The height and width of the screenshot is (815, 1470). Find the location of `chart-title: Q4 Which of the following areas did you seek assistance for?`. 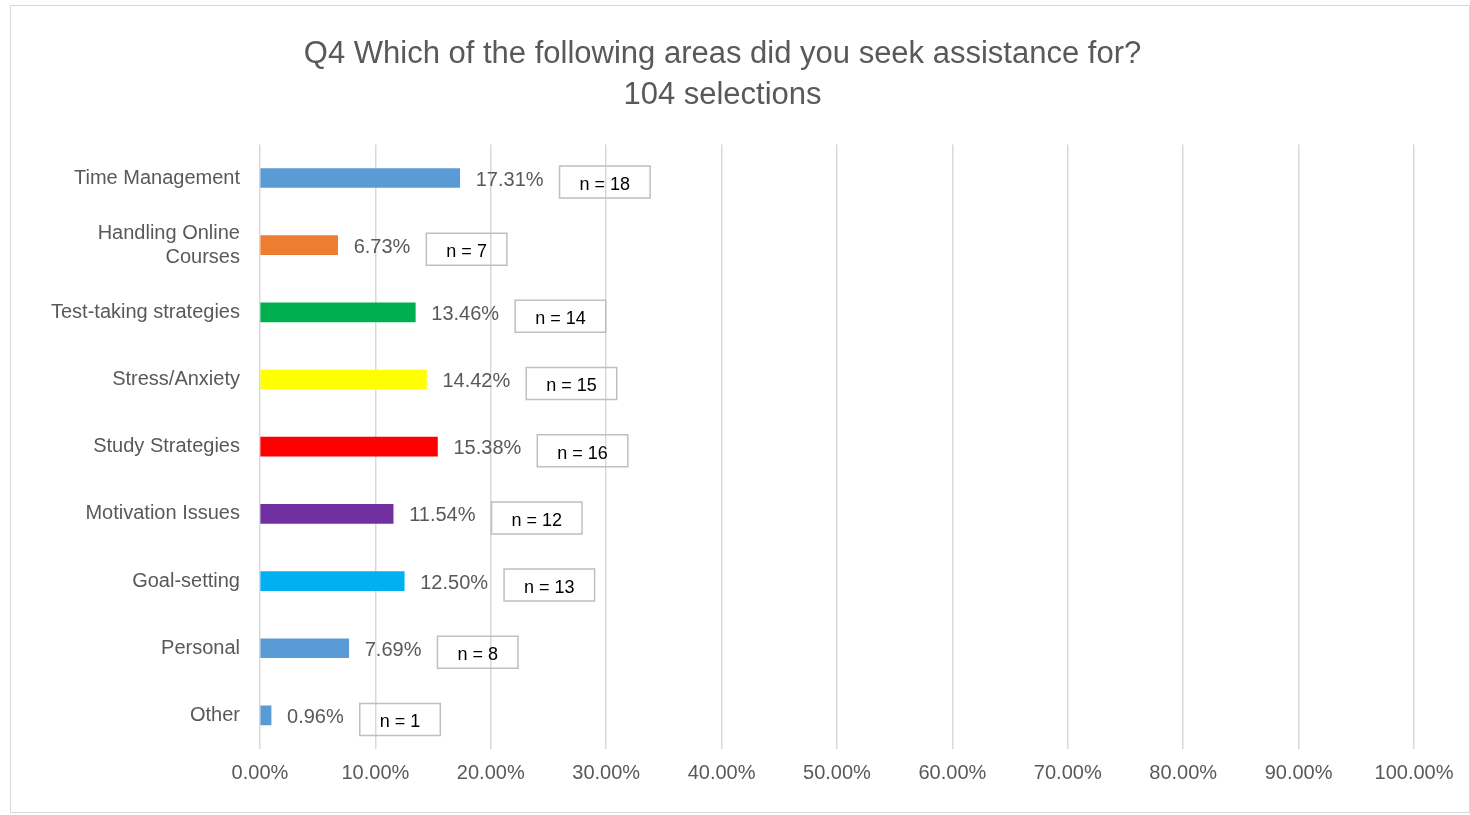

chart-title: Q4 Which of the following areas did you seek assistance for? is located at coordinates (722, 53).